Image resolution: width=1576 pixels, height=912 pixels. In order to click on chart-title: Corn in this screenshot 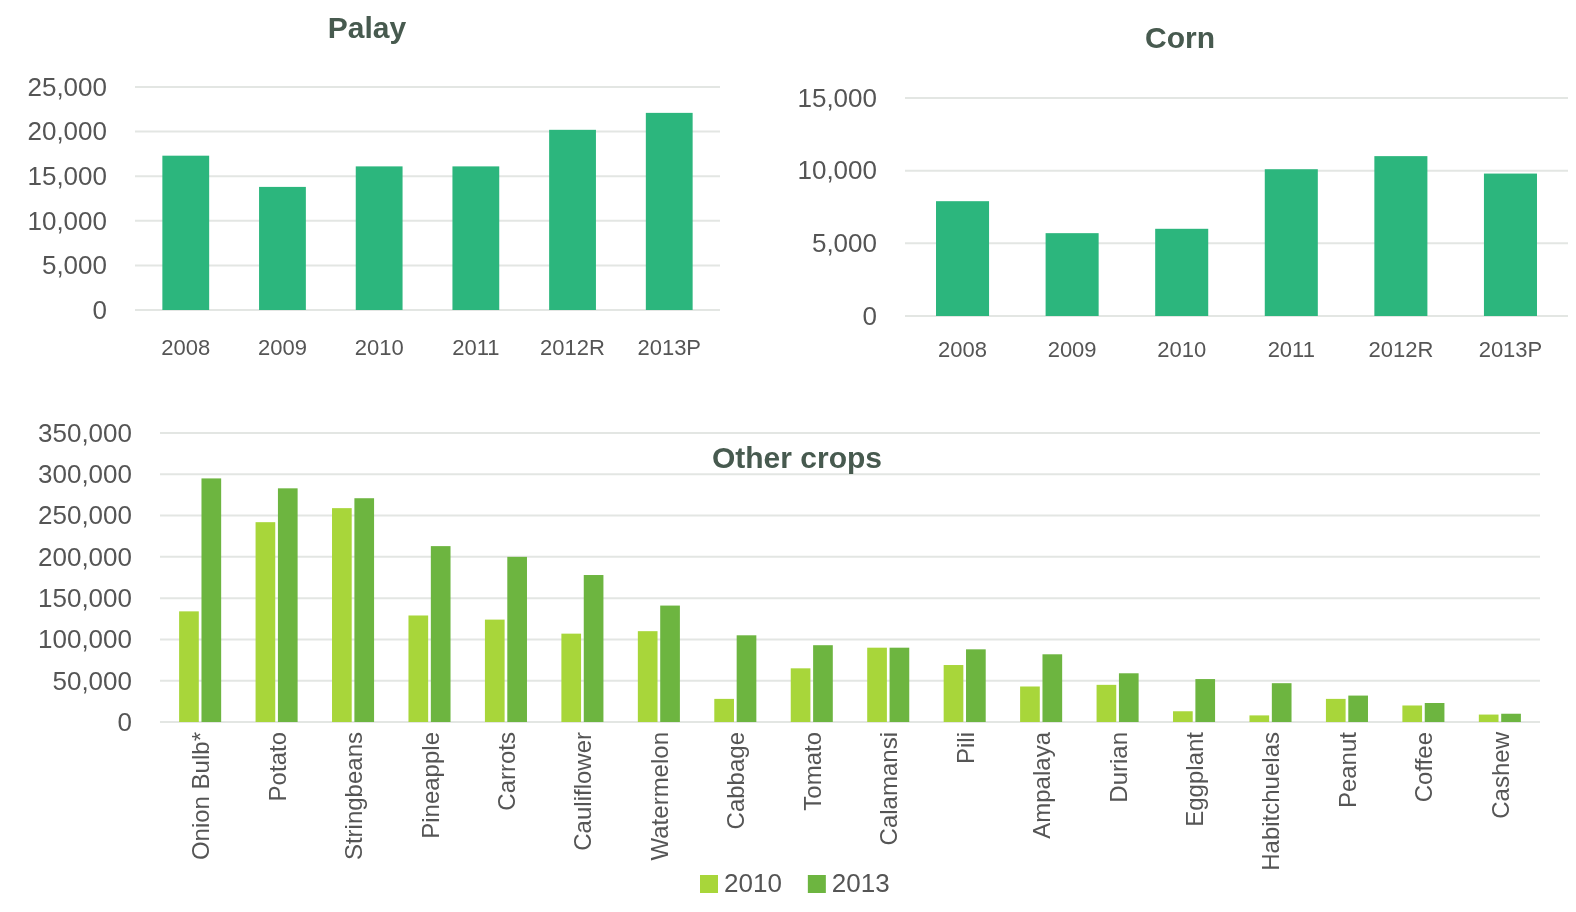, I will do `click(1180, 37)`.